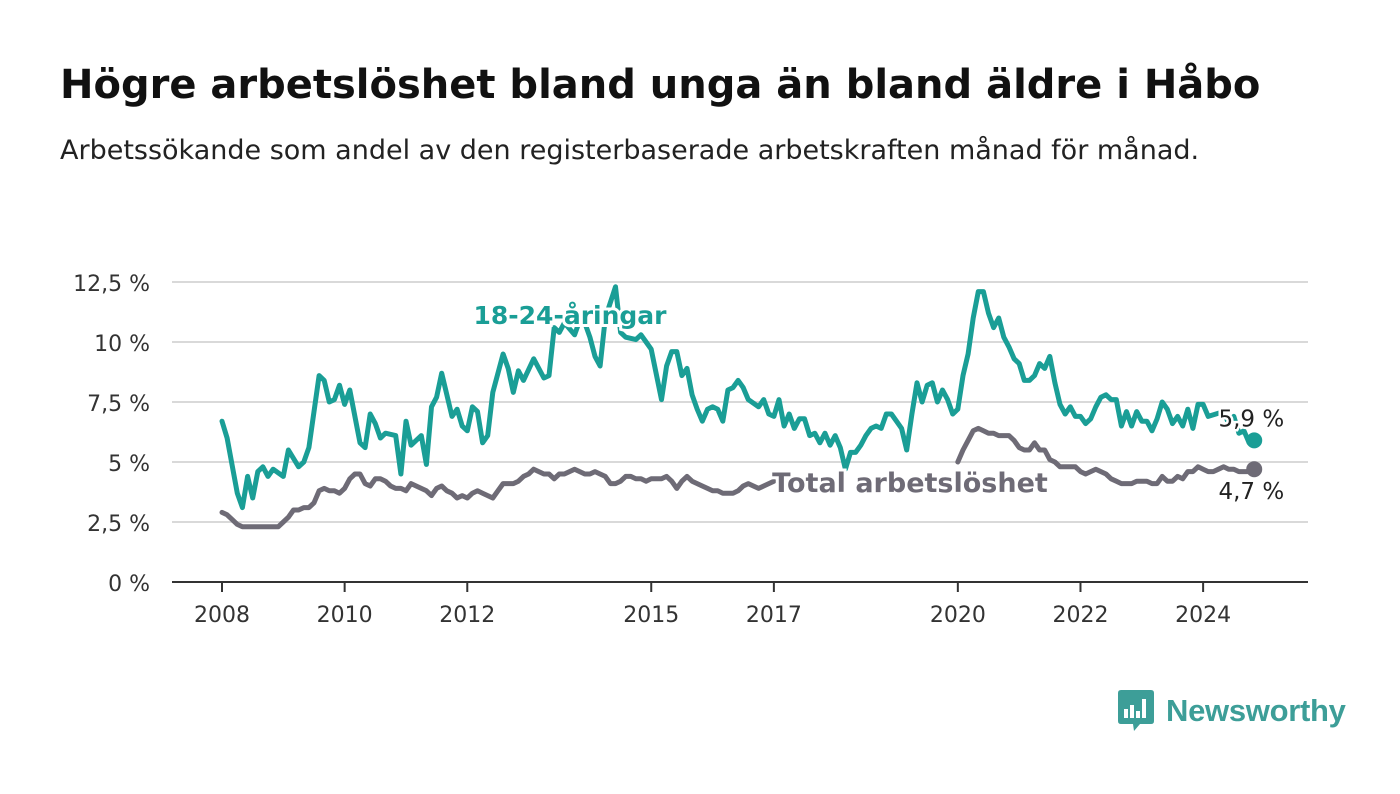 The image size is (1400, 794). What do you see at coordinates (1251, 419) in the screenshot?
I see `series-end-value-label: 5,9 %` at bounding box center [1251, 419].